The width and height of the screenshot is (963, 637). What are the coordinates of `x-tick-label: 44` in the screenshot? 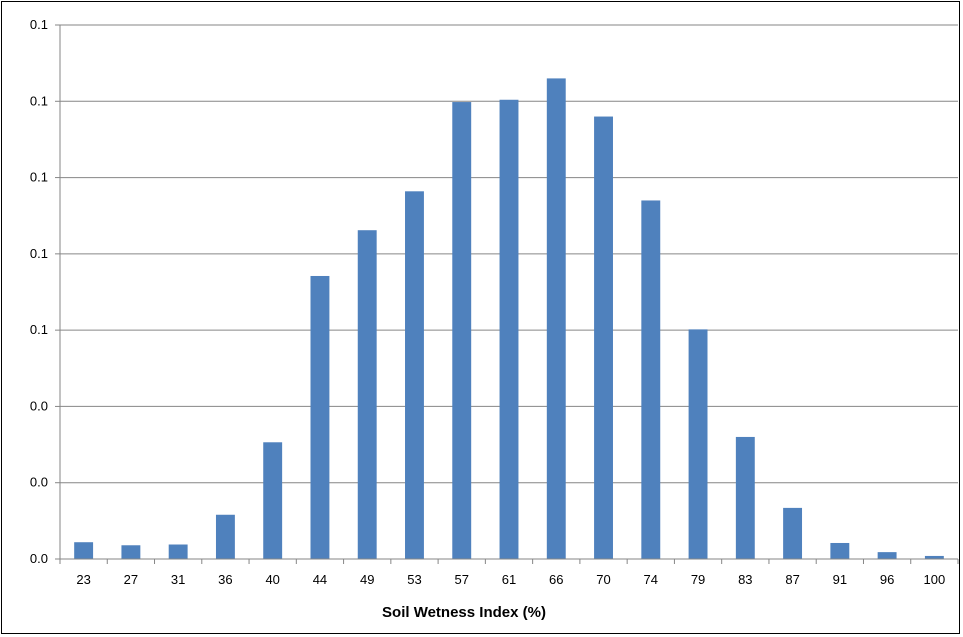 It's located at (320, 579).